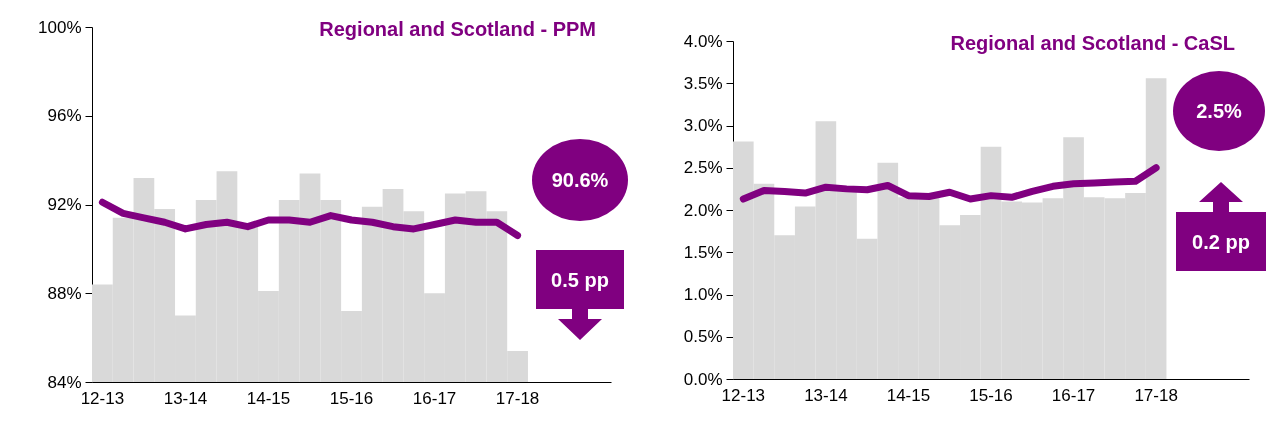  Describe the element at coordinates (703, 337) in the screenshot. I see `y-tick-label: 0.5%` at that location.